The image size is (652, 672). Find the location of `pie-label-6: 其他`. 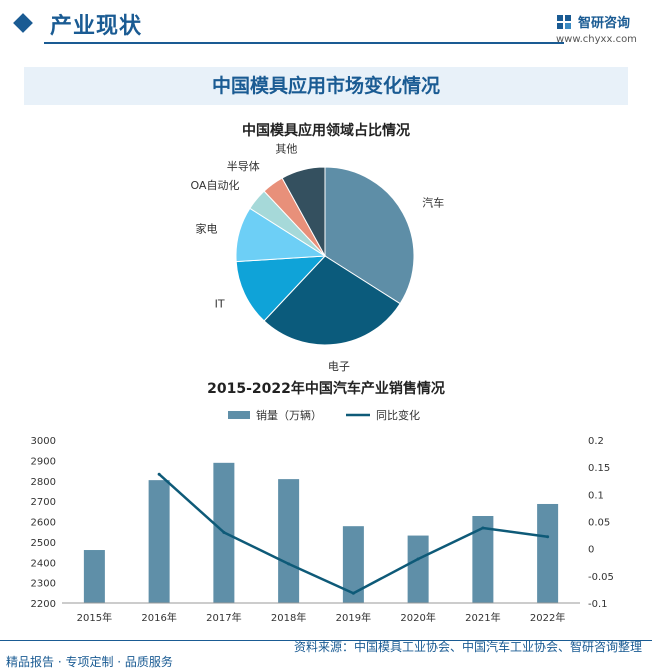

pie-label-6: 其他 is located at coordinates (286, 148).